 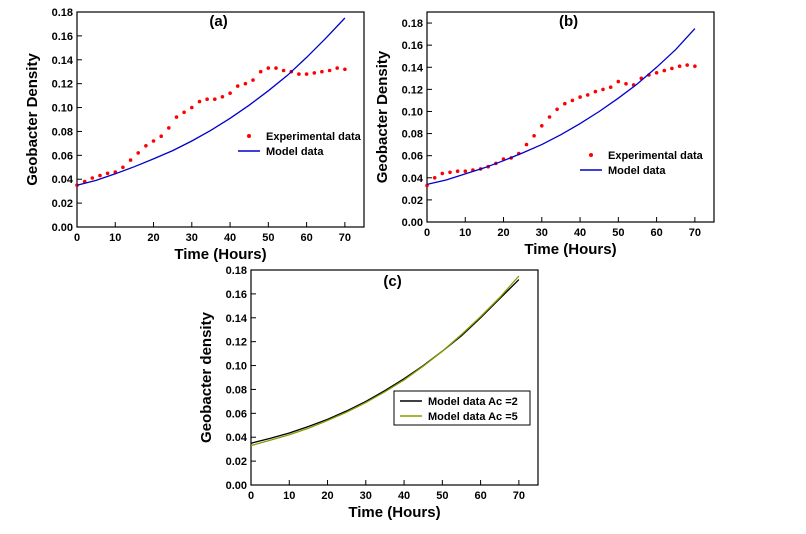 I want to click on x-tick-label: 30, so click(x=366, y=496).